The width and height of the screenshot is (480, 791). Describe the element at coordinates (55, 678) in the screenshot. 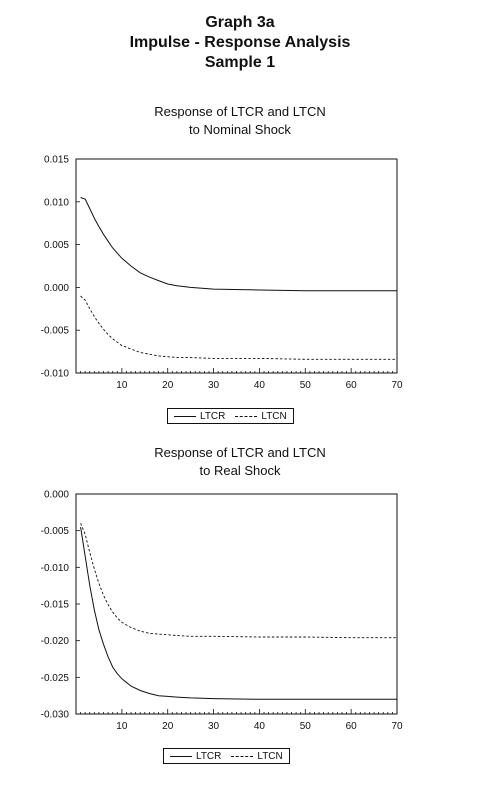

I see `y-tick-label: -0.025` at that location.